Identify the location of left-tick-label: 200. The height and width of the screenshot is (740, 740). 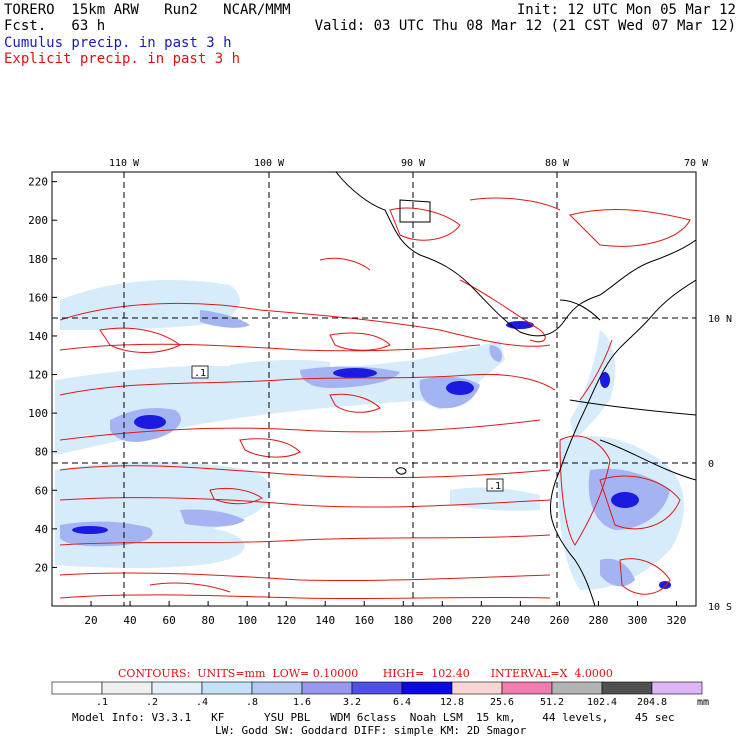
(38, 220).